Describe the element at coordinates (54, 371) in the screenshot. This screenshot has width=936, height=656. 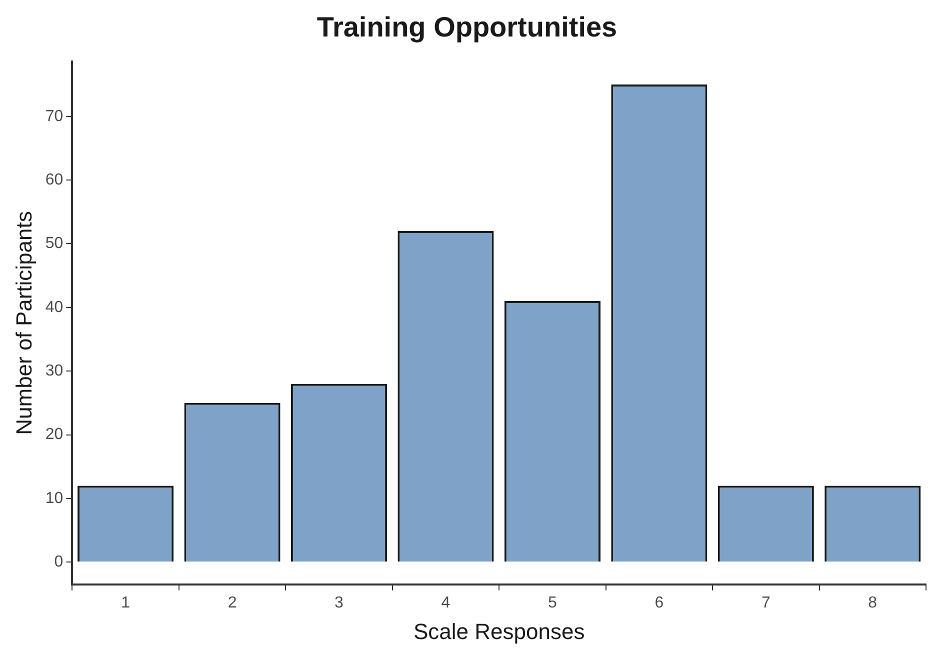
I see `y-tick-label: 30` at that location.